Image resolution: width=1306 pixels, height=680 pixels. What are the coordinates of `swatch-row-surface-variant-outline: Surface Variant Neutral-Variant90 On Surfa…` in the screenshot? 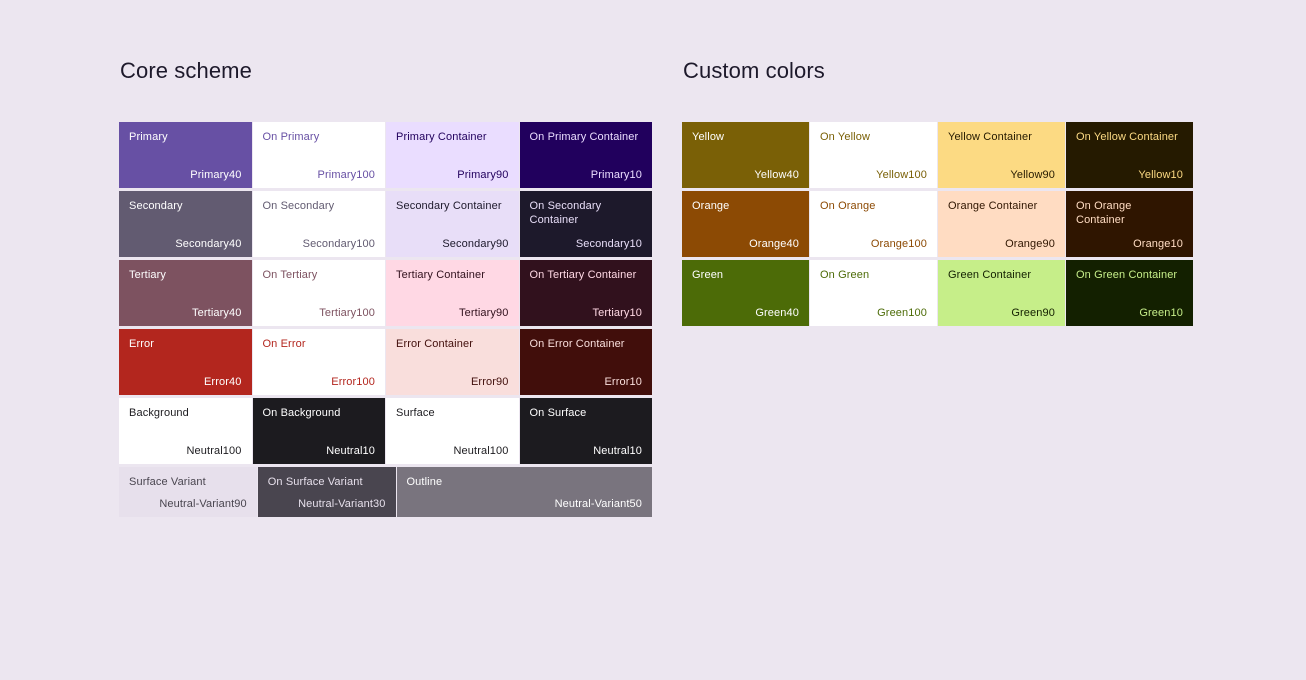 It's located at (385, 492).